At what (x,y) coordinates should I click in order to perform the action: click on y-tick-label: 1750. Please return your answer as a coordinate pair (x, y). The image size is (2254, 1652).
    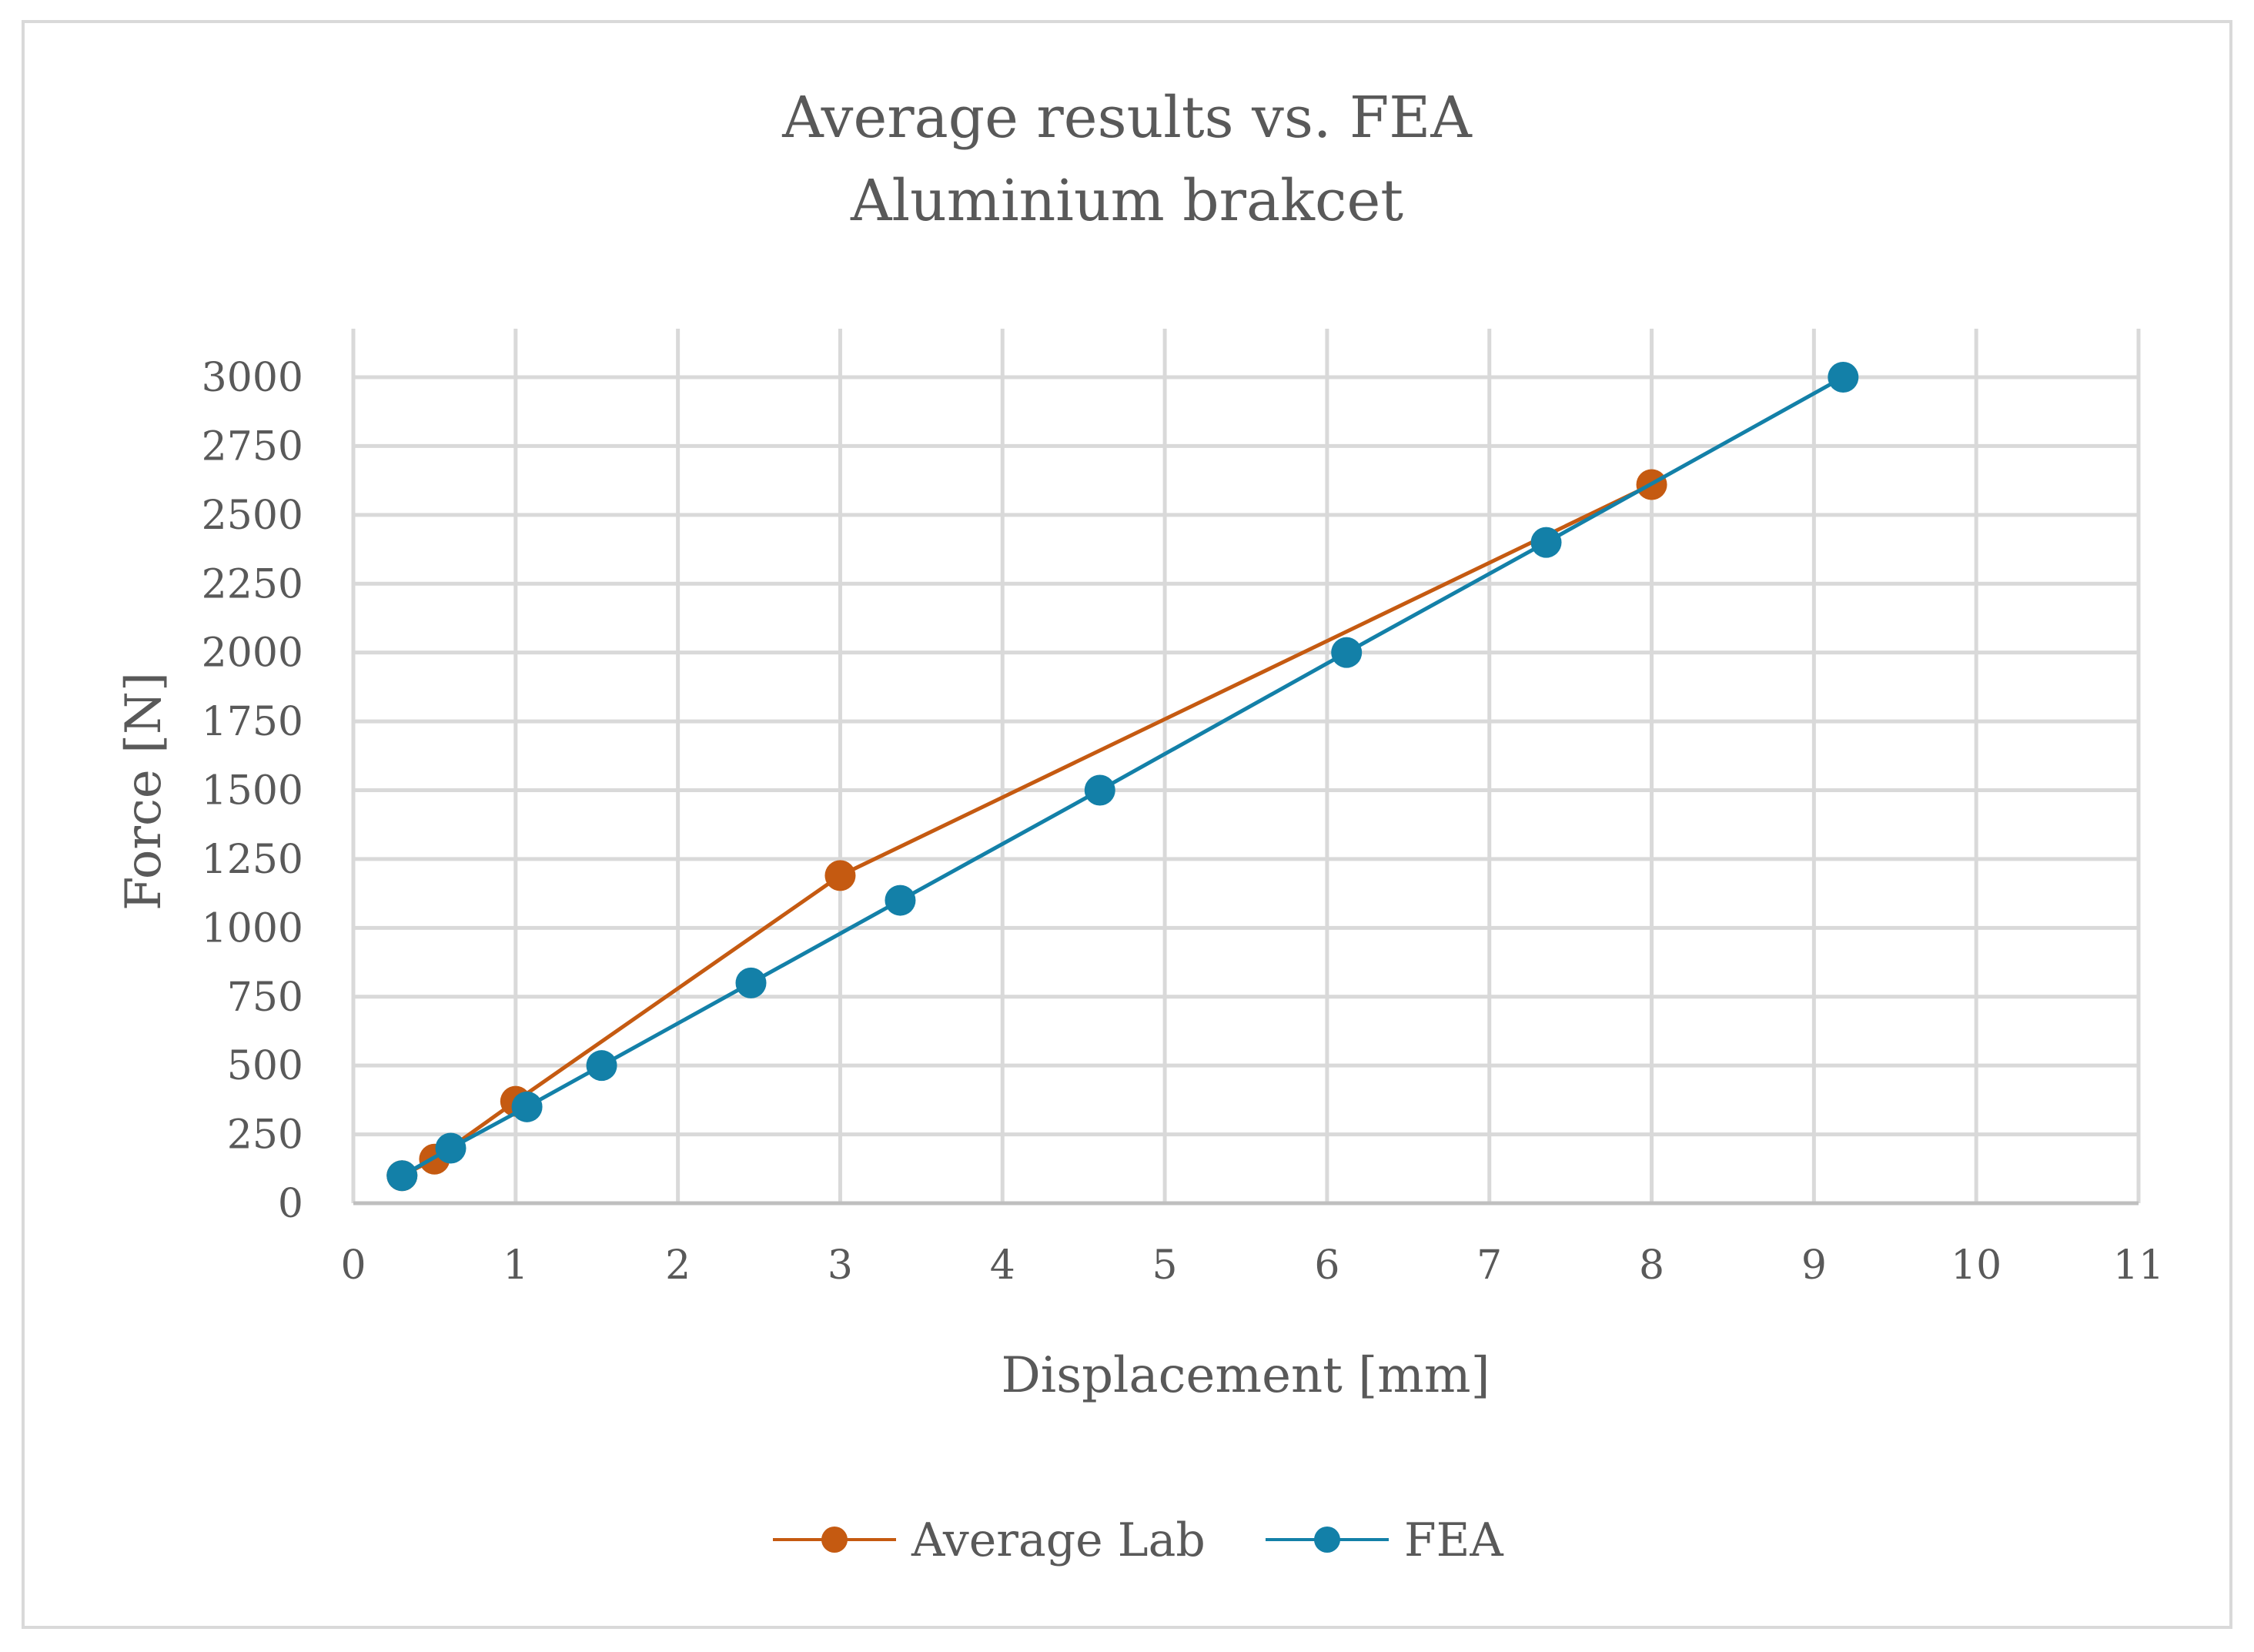
    Looking at the image, I should click on (253, 722).